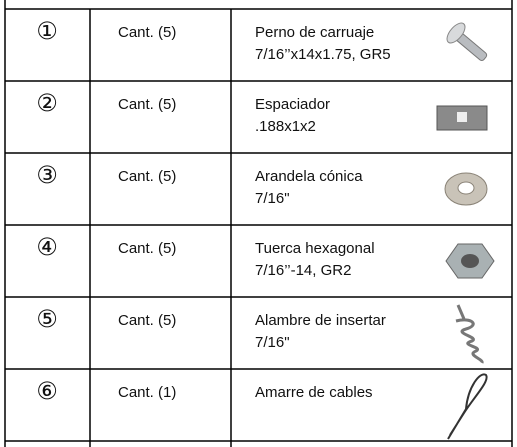 The height and width of the screenshot is (447, 517). Describe the element at coordinates (314, 392) in the screenshot. I see `description: Amarre de cables` at that location.